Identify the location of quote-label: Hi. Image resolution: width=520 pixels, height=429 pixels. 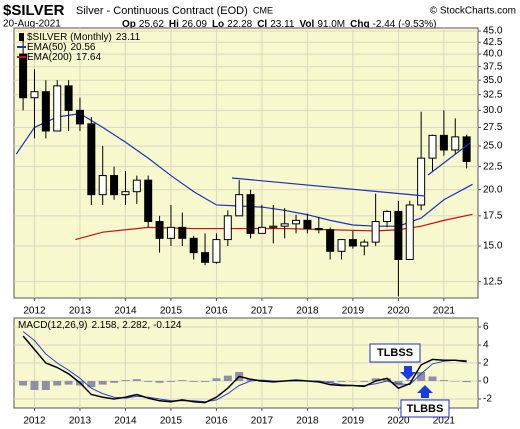
(174, 24).